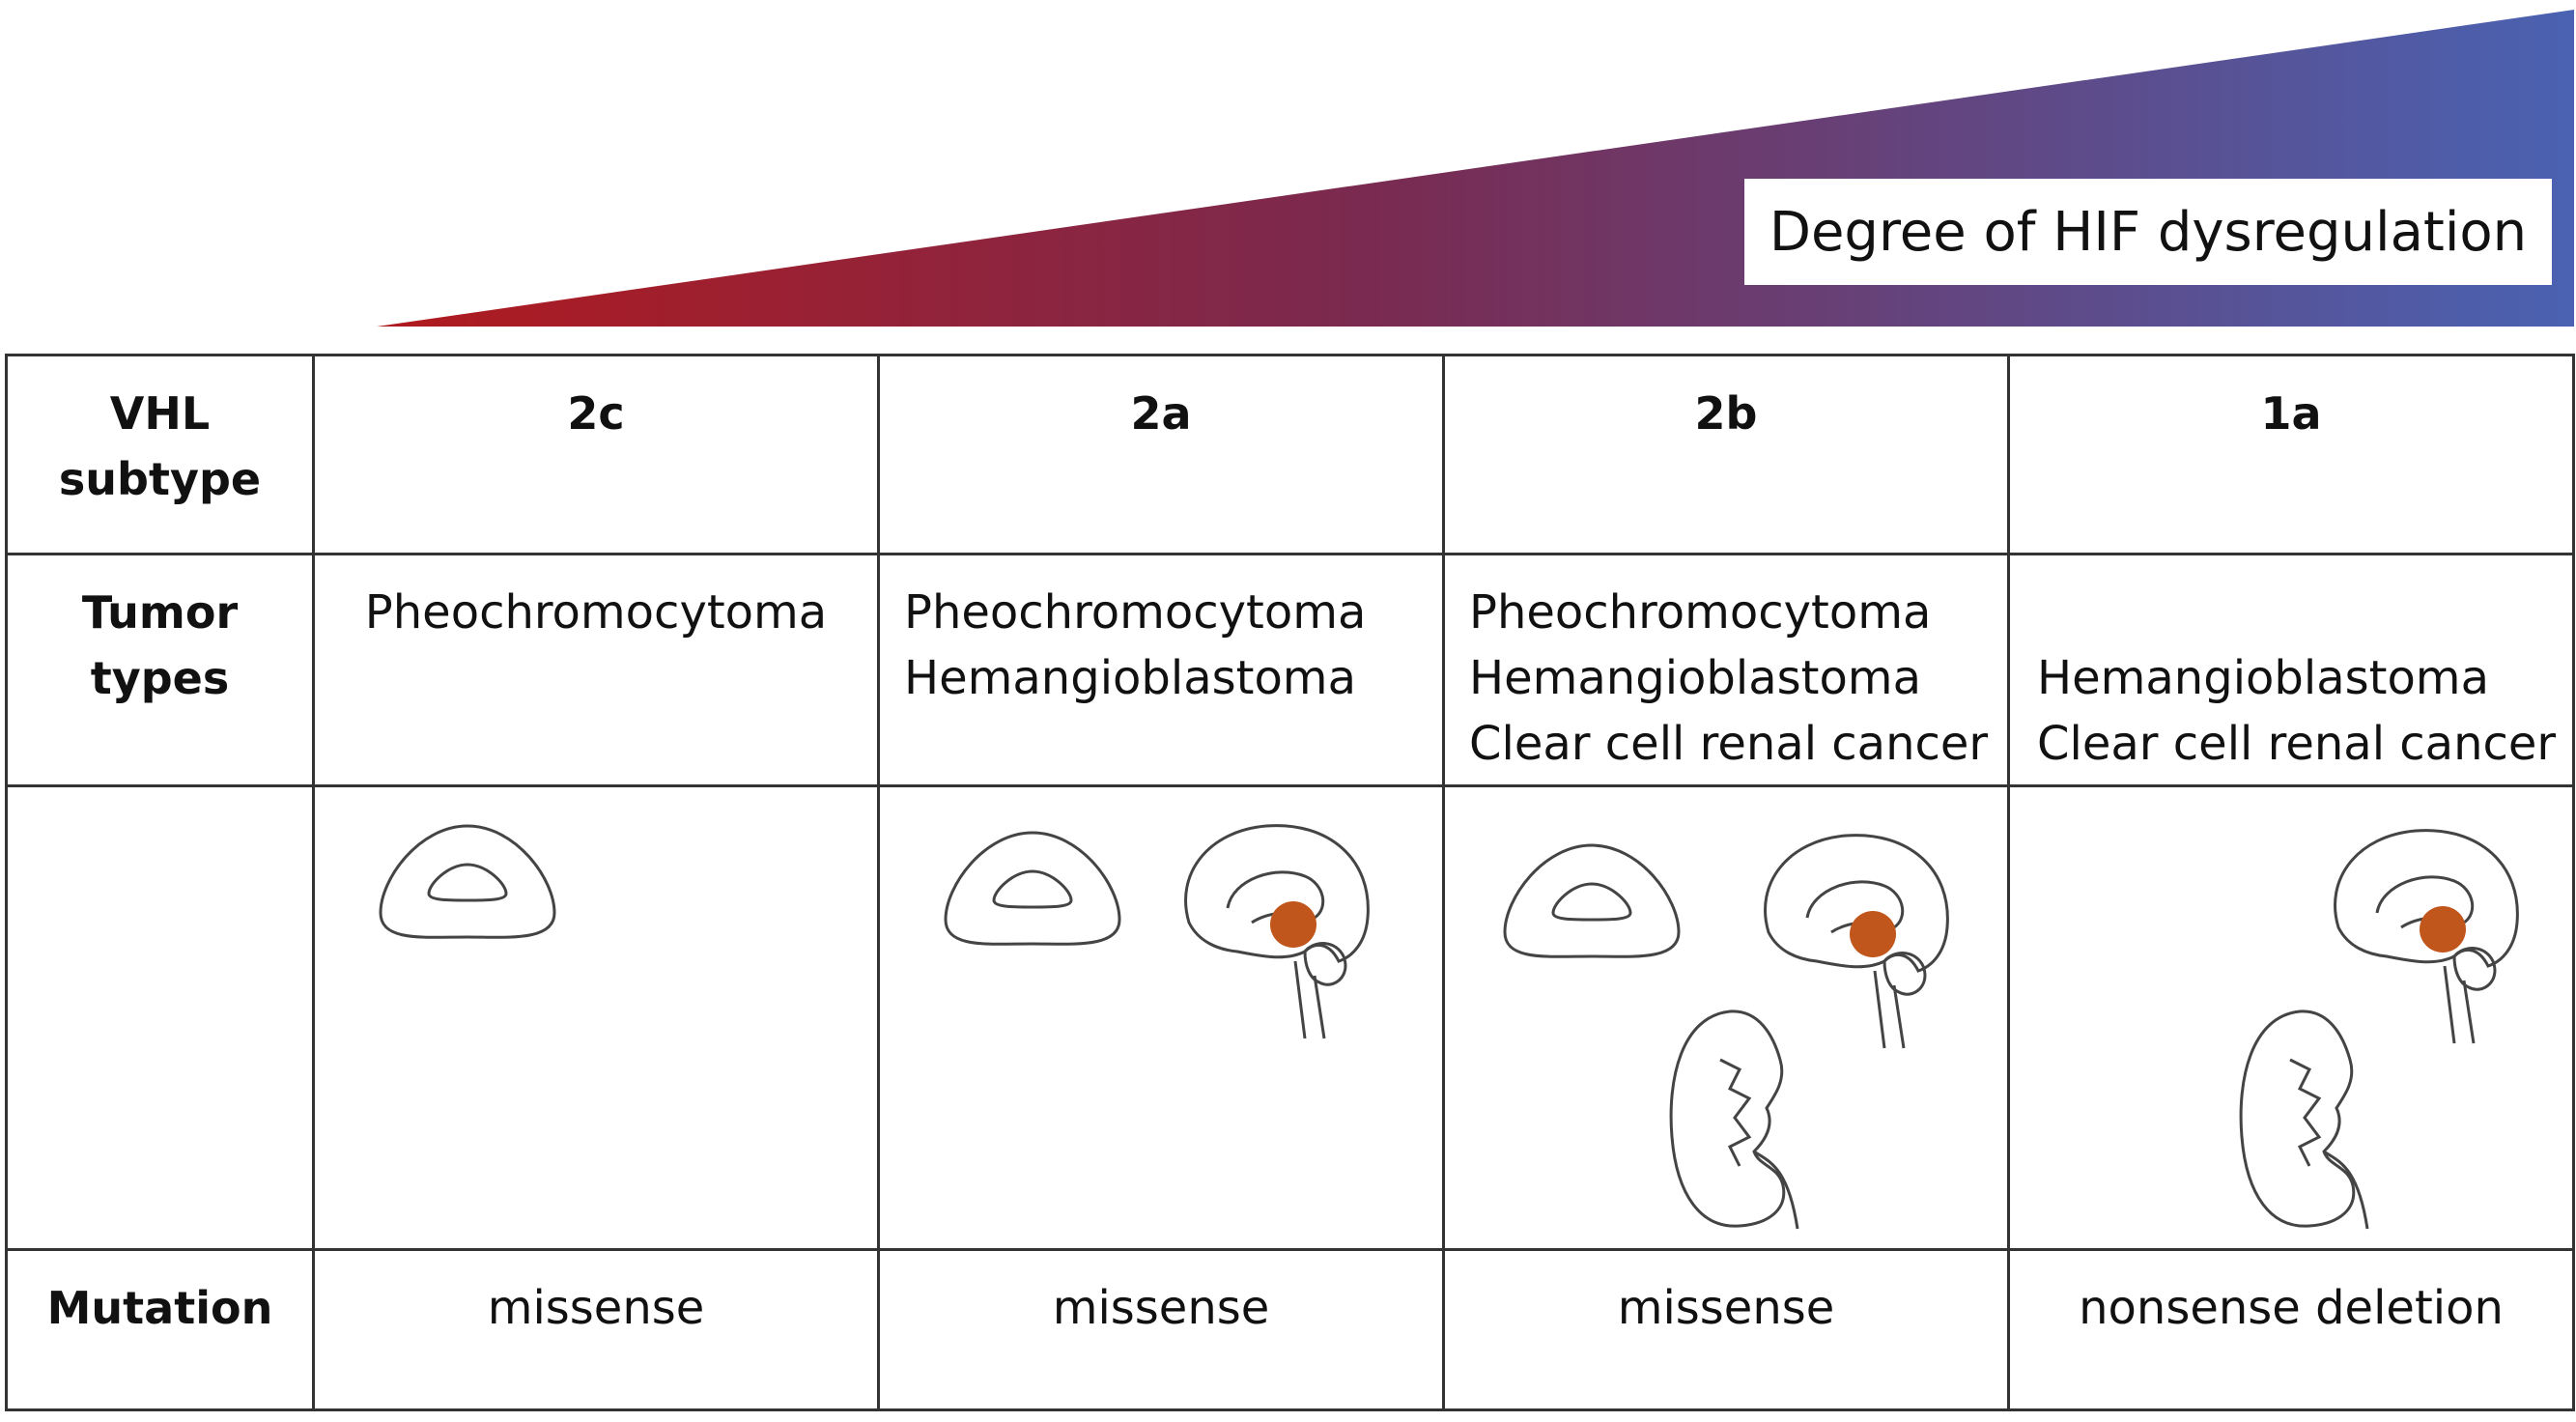  I want to click on organs-2a, so click(1161, 1018).